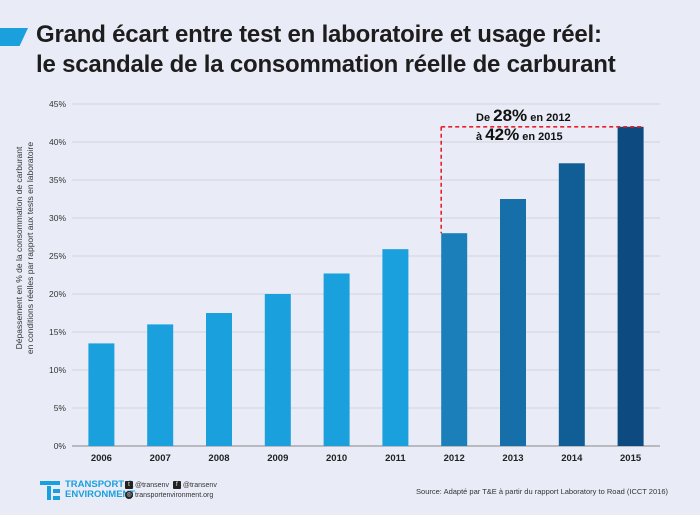 This screenshot has height=515, width=700. What do you see at coordinates (57, 142) in the screenshot?
I see `y-tick-label: 40%` at bounding box center [57, 142].